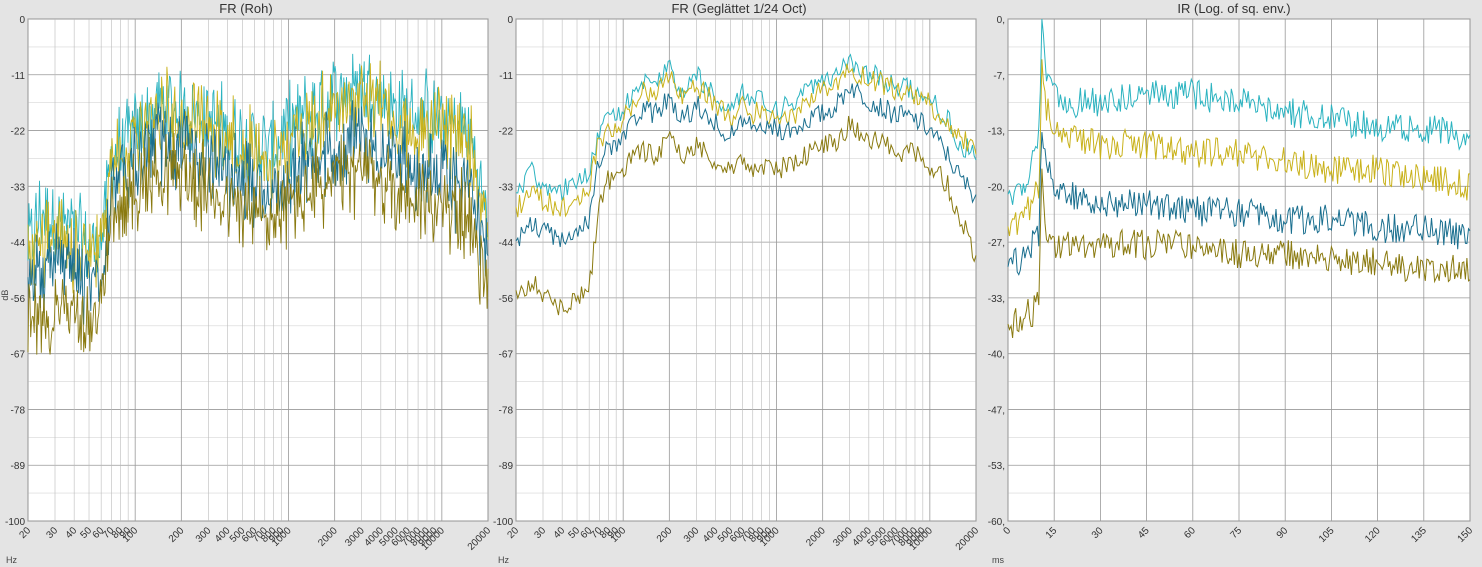  What do you see at coordinates (246, 8) in the screenshot?
I see `fr-raw-title: FR (Roh)` at bounding box center [246, 8].